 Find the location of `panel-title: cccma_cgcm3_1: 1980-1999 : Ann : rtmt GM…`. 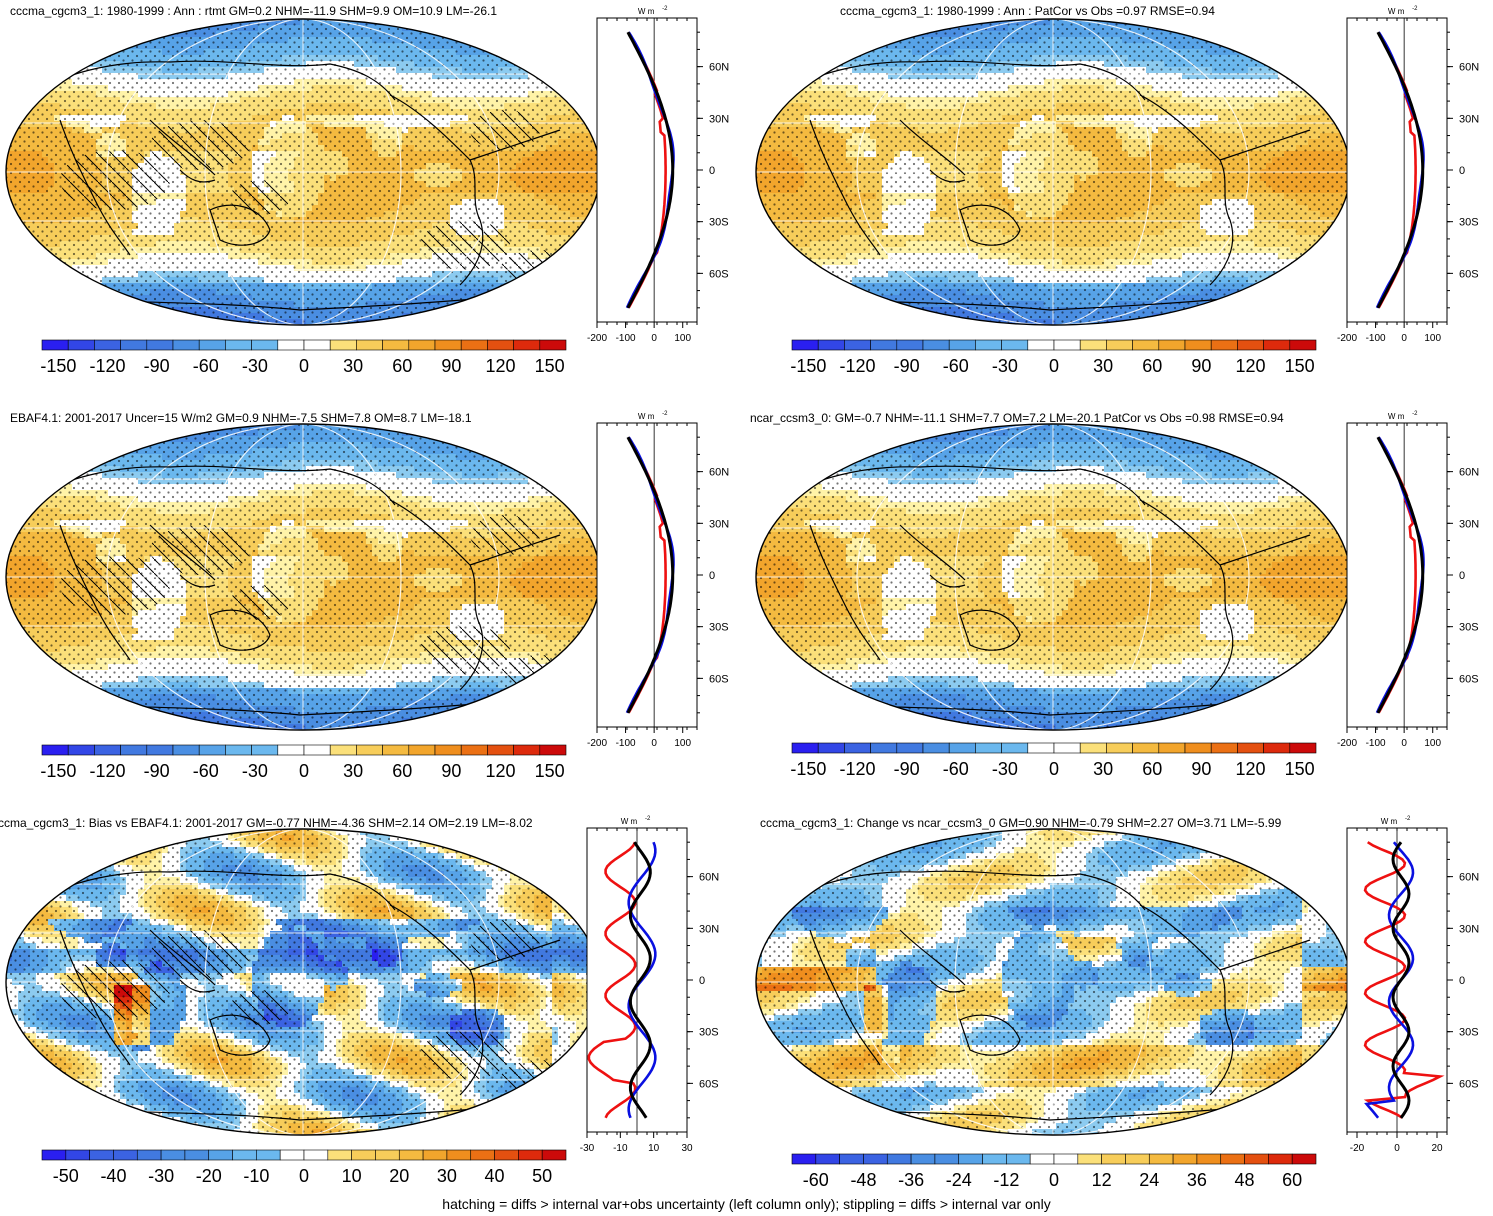

panel-title: cccma_cgcm3_1: 1980-1999 : Ann : rtmt GM… is located at coordinates (253, 11).